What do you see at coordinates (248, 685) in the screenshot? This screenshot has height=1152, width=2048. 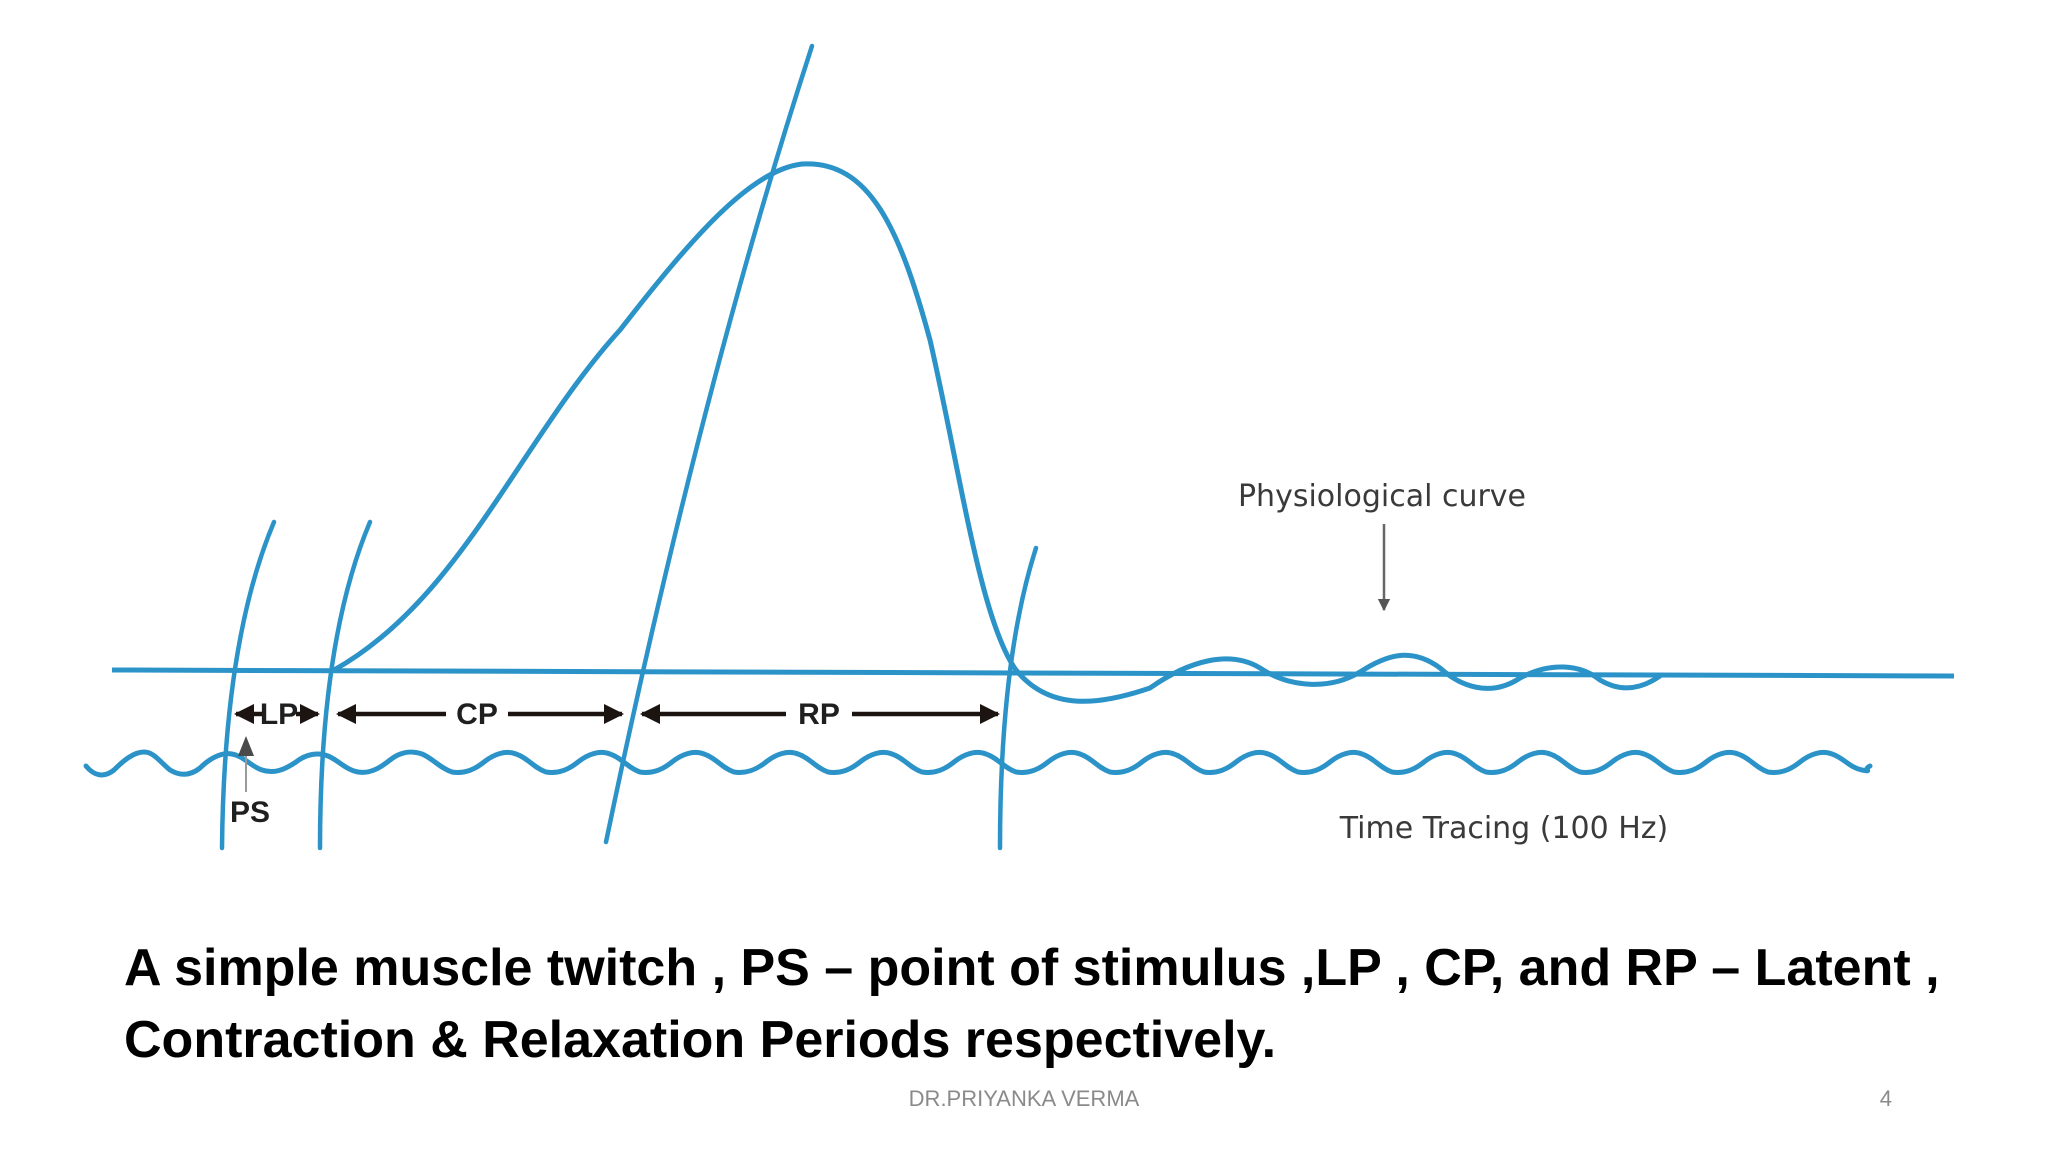 I see `marker-line-stimulus` at bounding box center [248, 685].